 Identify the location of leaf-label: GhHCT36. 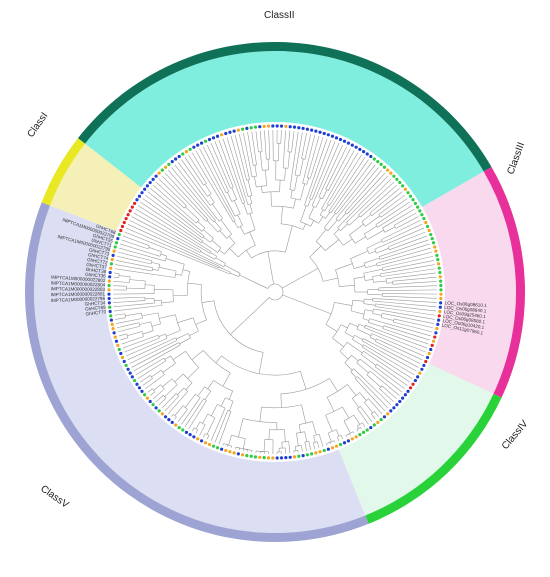
(95, 275).